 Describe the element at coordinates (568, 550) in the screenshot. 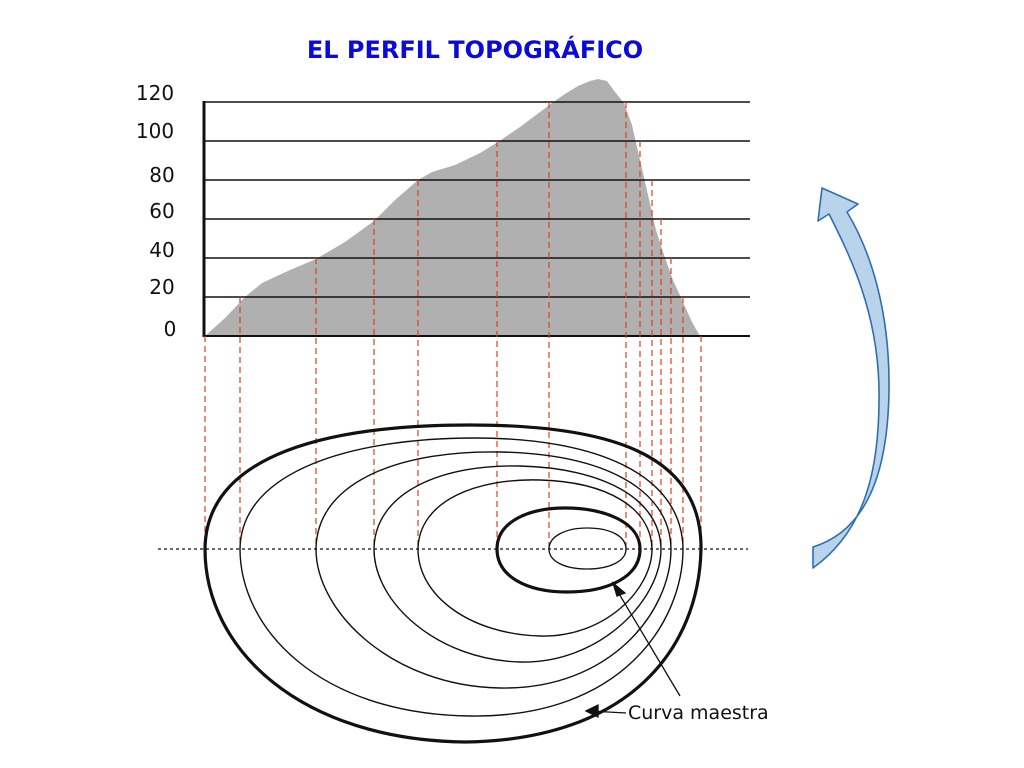

I see `contour-line-100-master` at that location.